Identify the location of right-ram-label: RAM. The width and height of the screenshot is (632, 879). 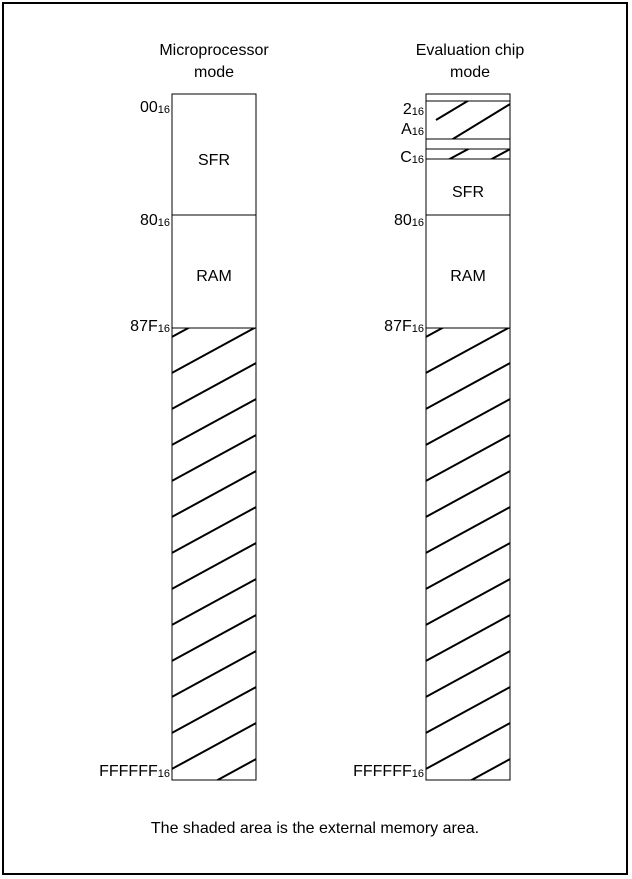
(468, 276).